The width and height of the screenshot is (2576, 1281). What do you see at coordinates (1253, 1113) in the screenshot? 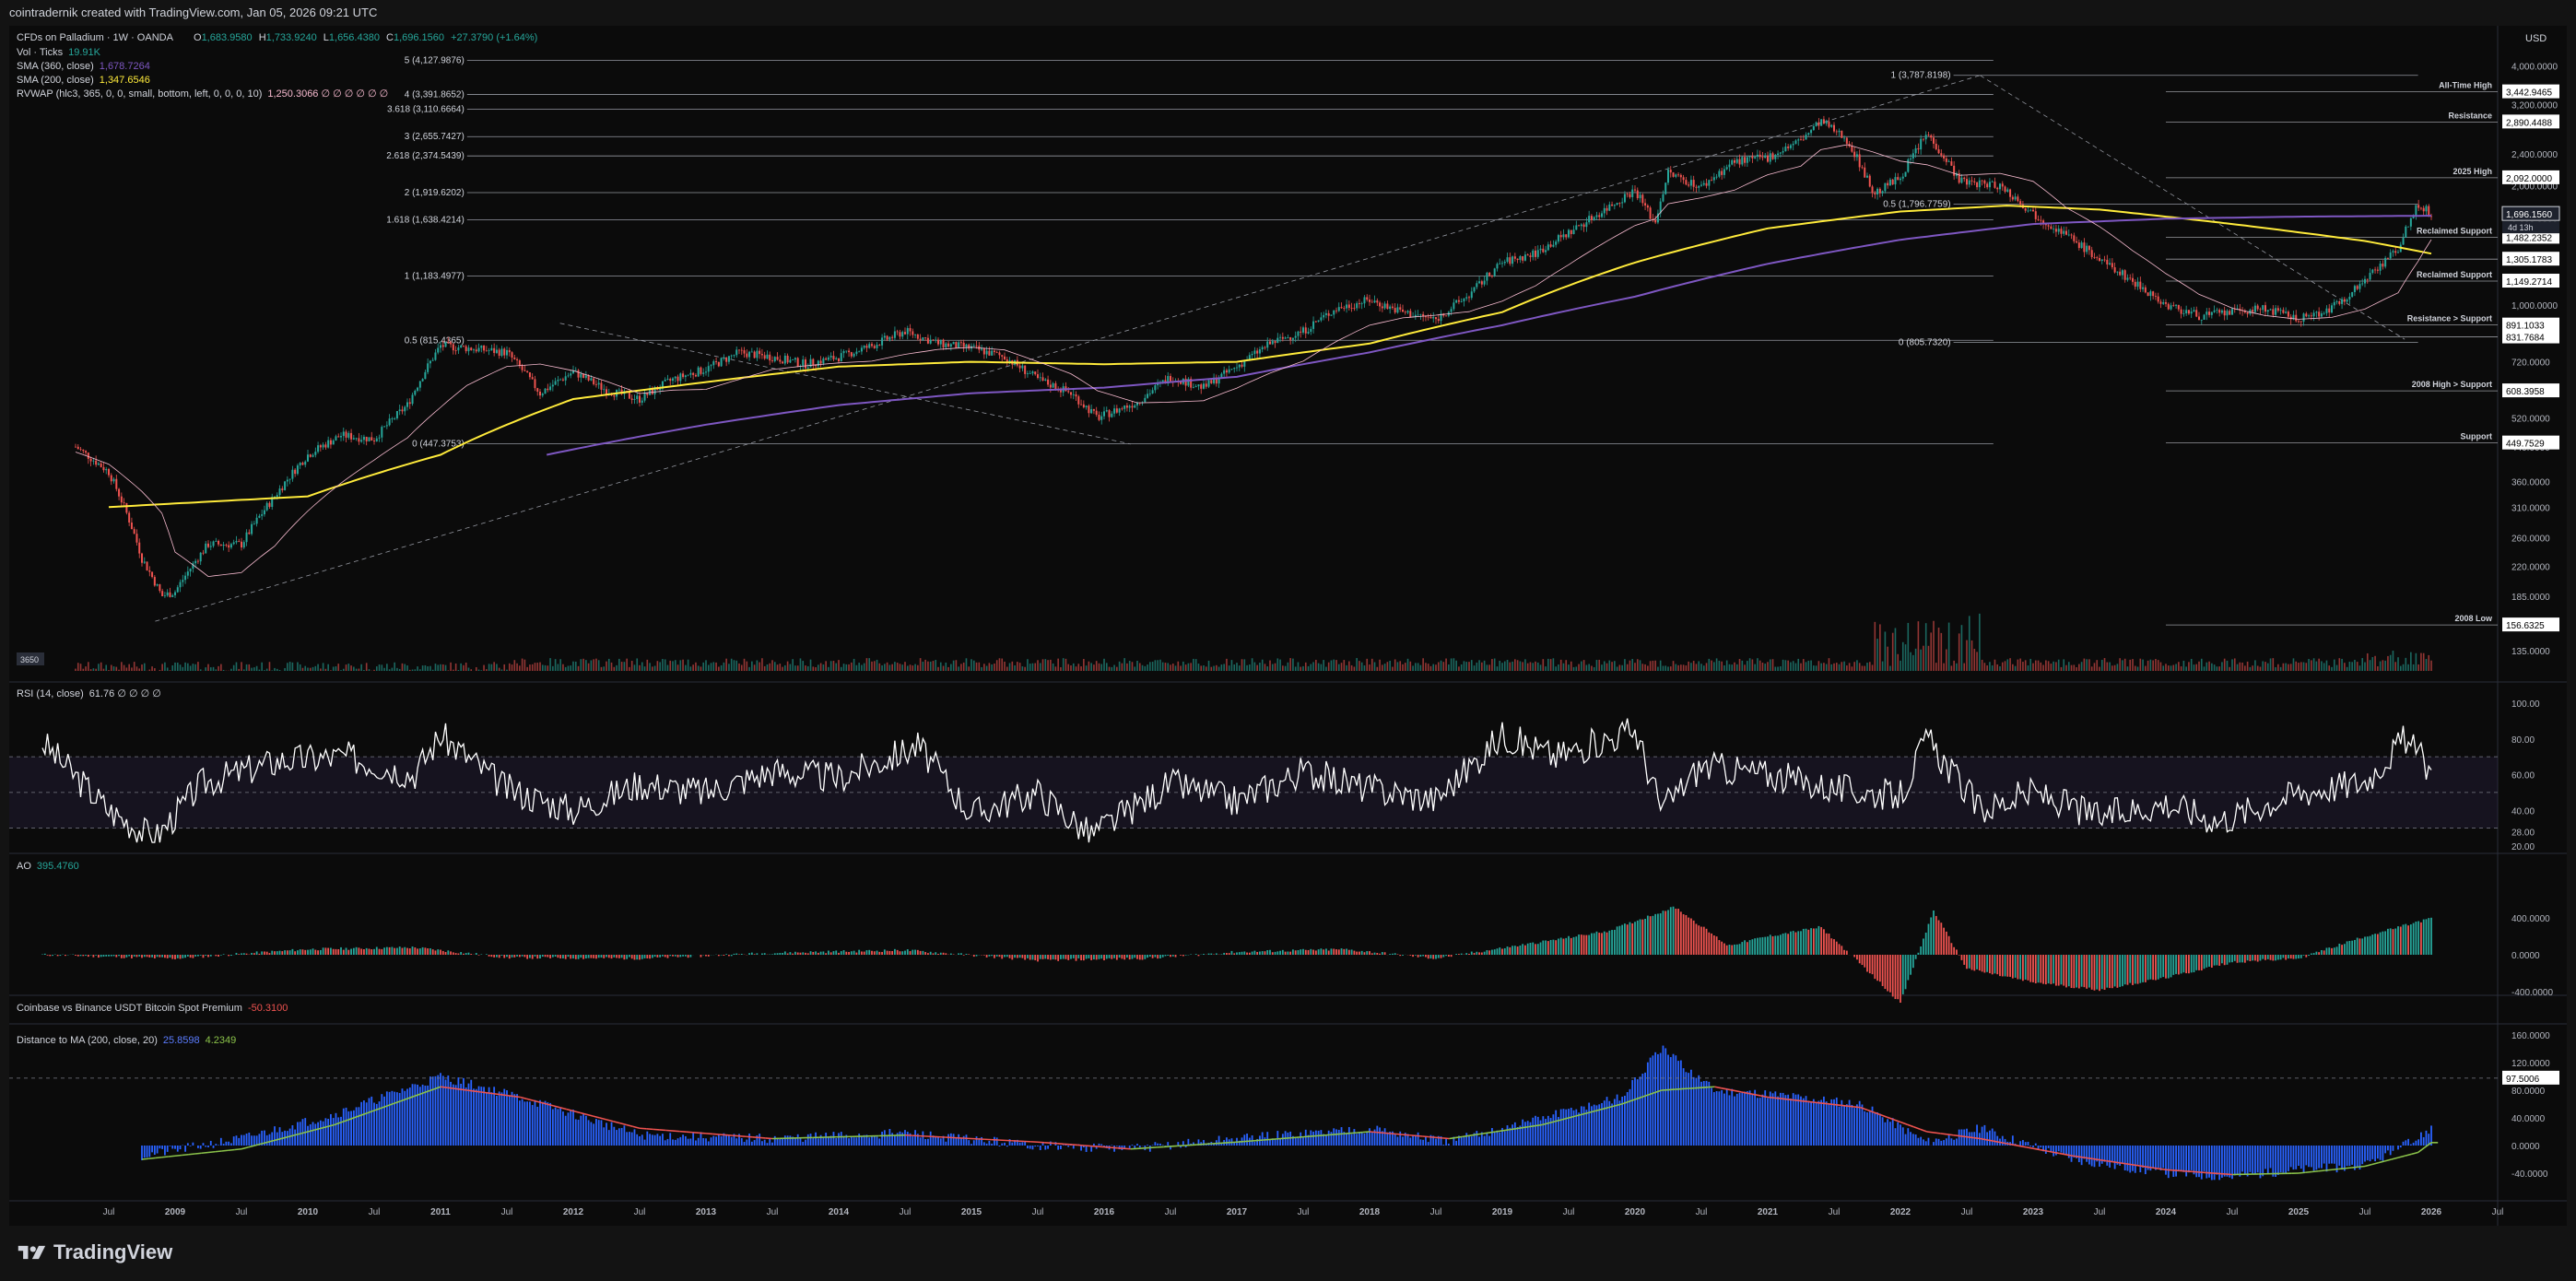
I see `distance-pane` at bounding box center [1253, 1113].